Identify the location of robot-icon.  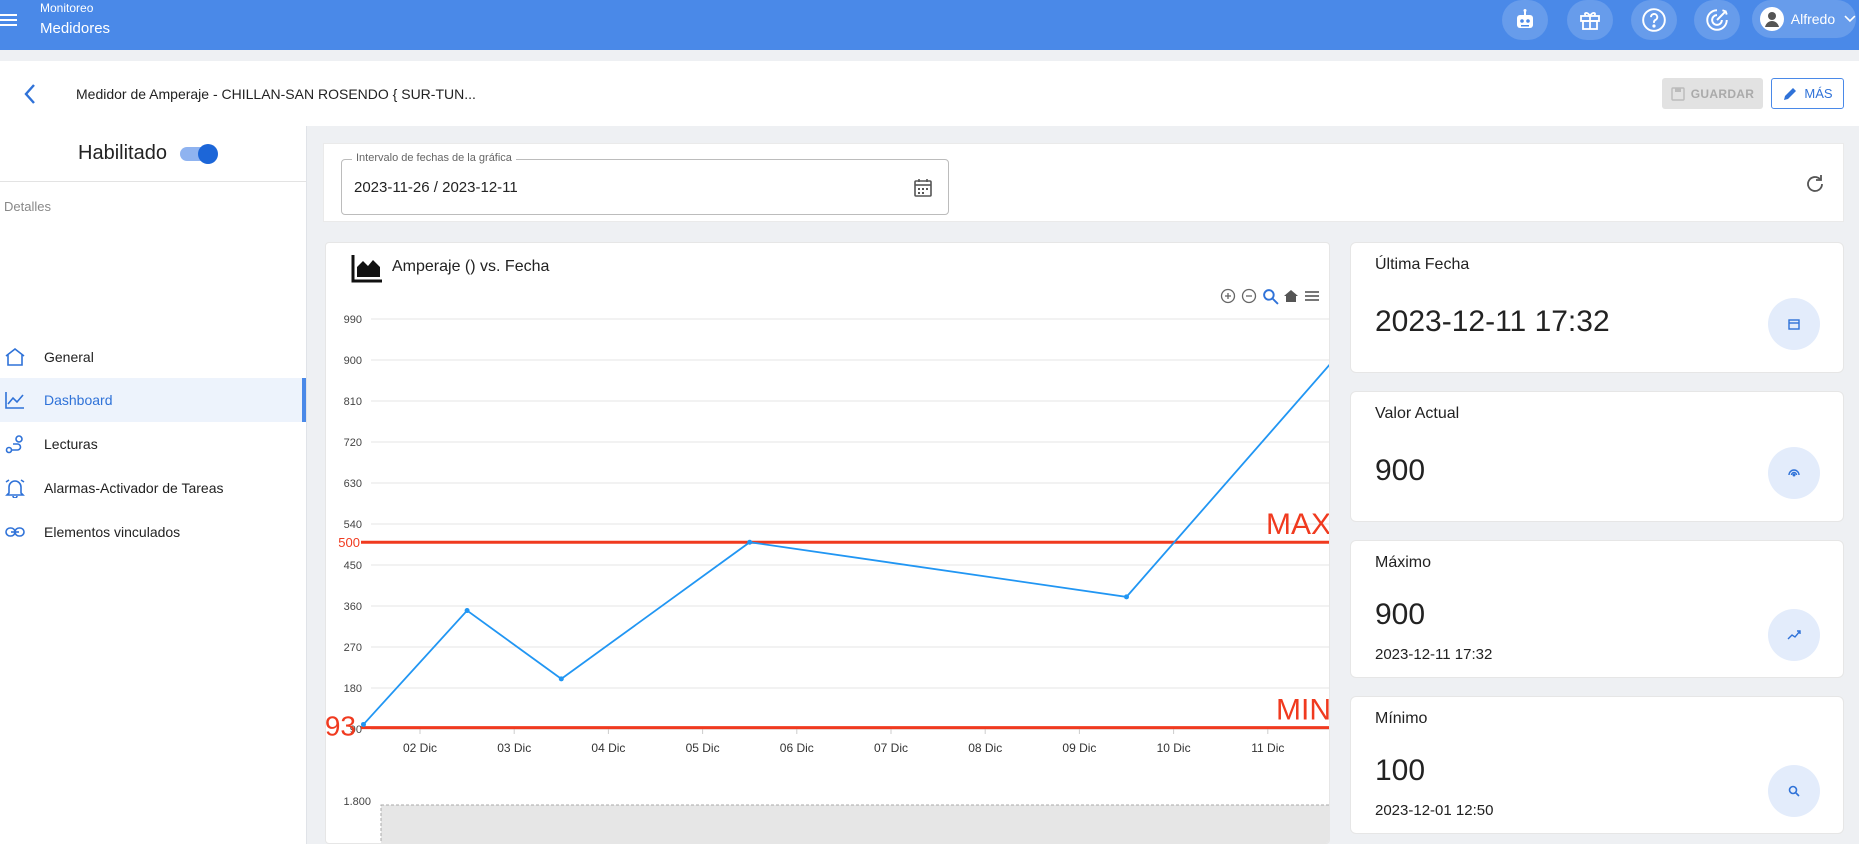
(1525, 18).